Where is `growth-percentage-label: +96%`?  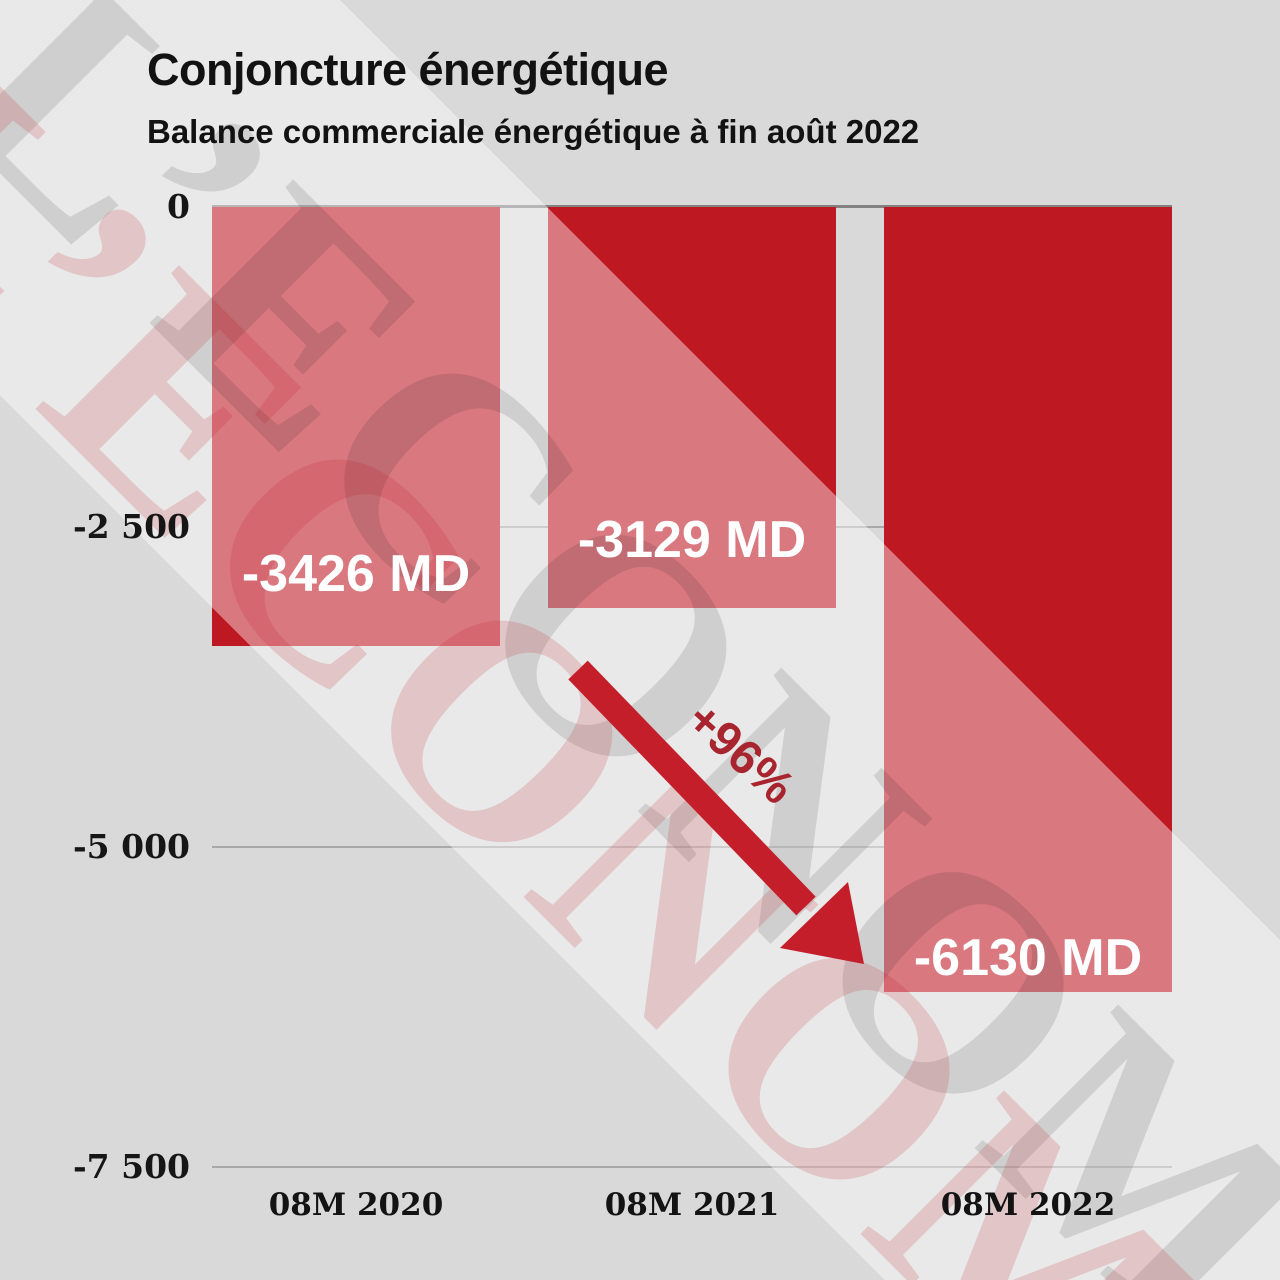 growth-percentage-label: +96% is located at coordinates (740, 753).